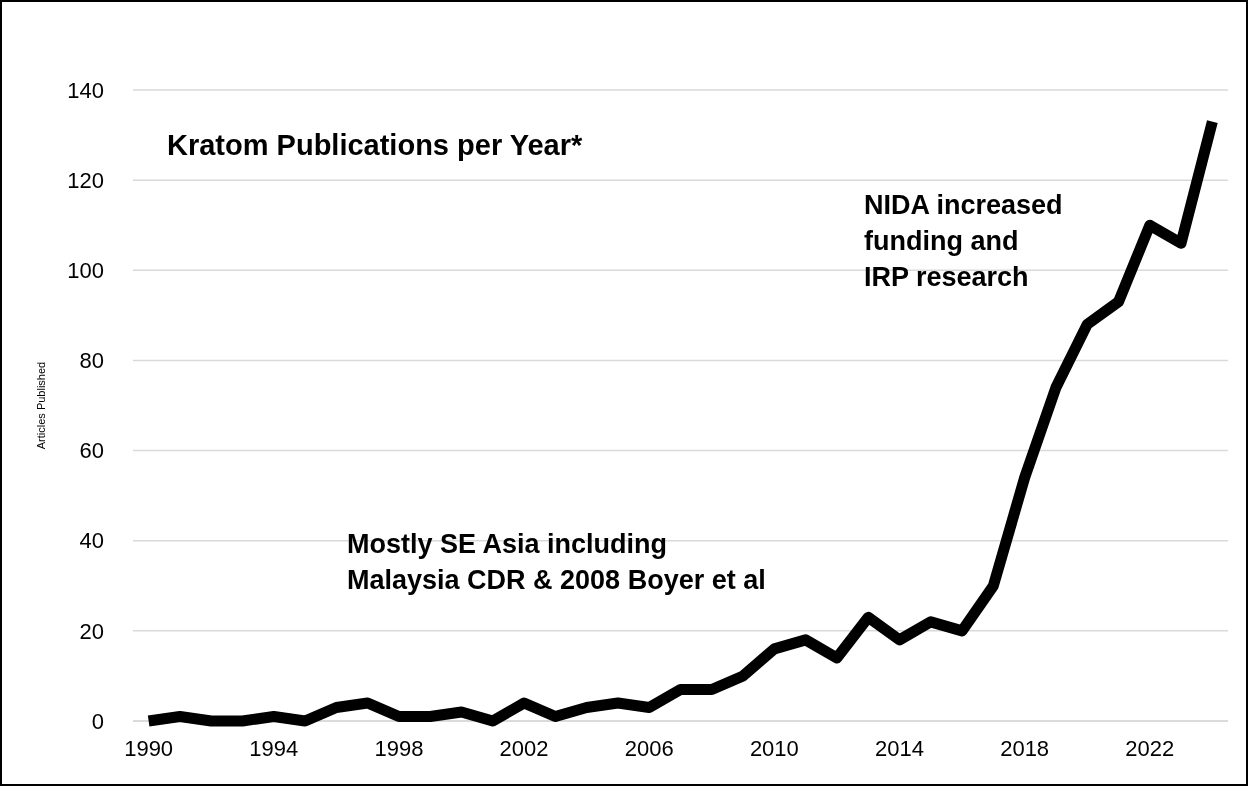 The image size is (1248, 786). Describe the element at coordinates (85, 180) in the screenshot. I see `y-tick-label: 120` at that location.